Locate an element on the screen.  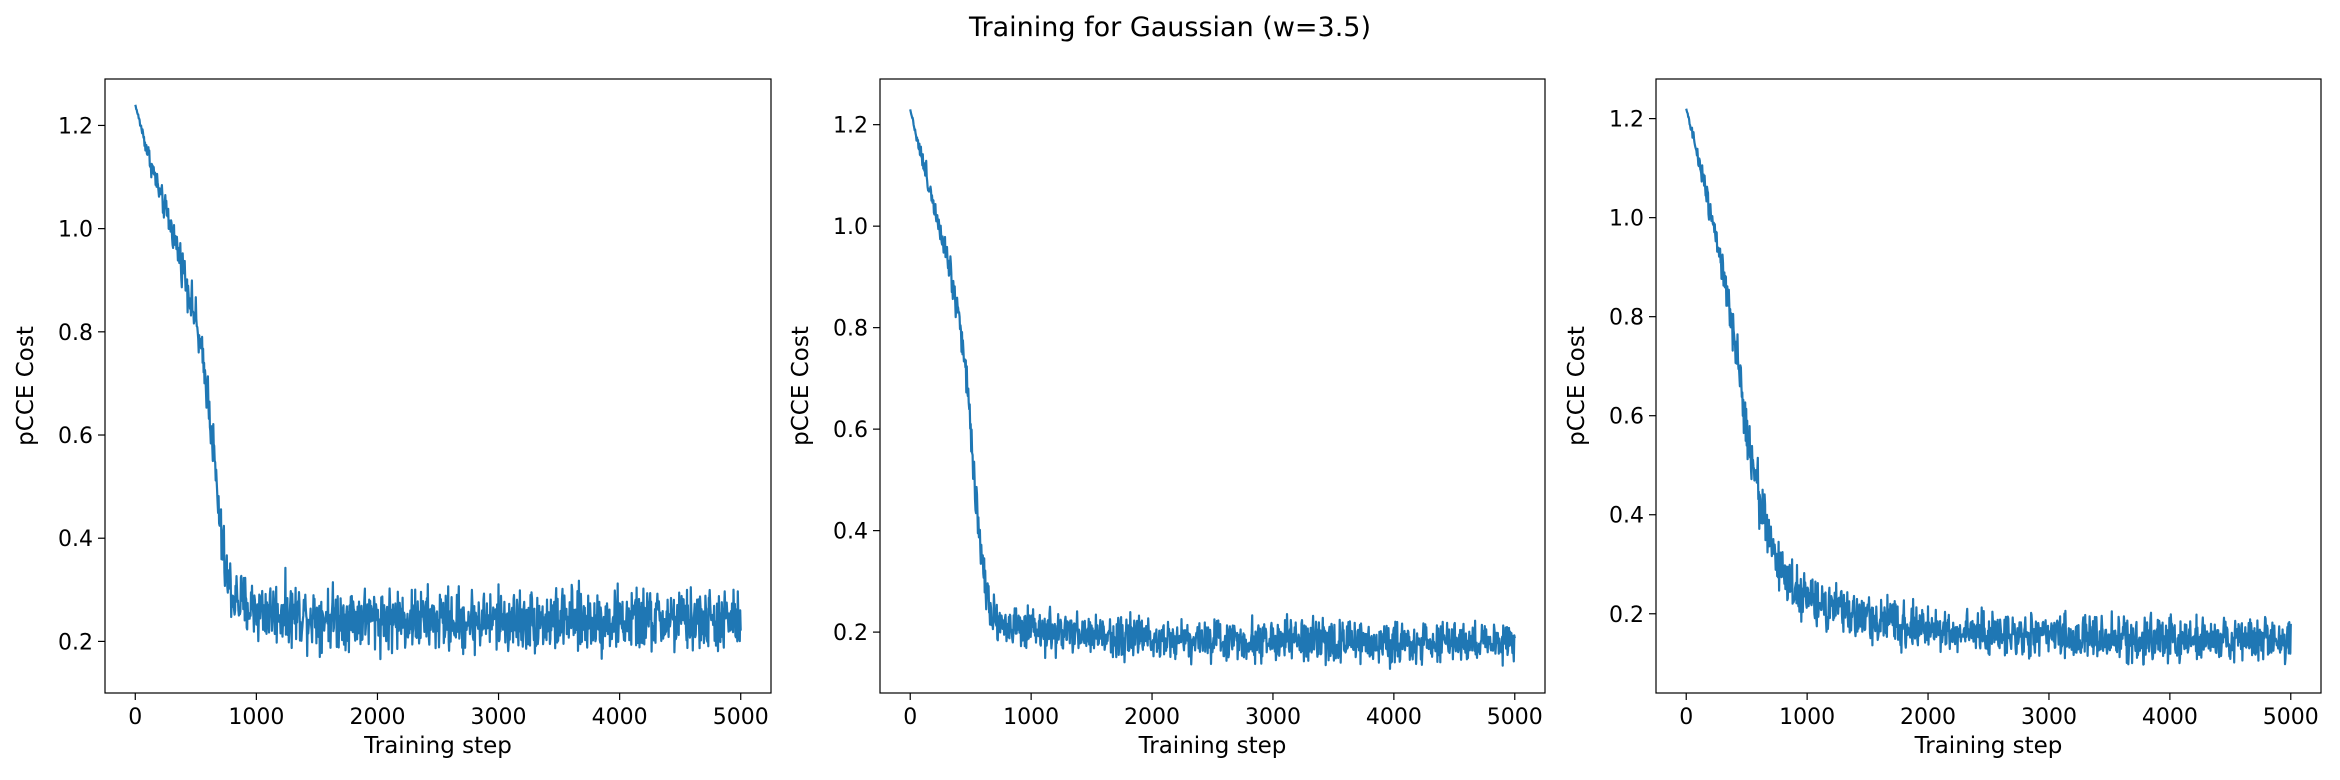
figure-title: Training for Gaussian (w=3.5) is located at coordinates (1170, 27).